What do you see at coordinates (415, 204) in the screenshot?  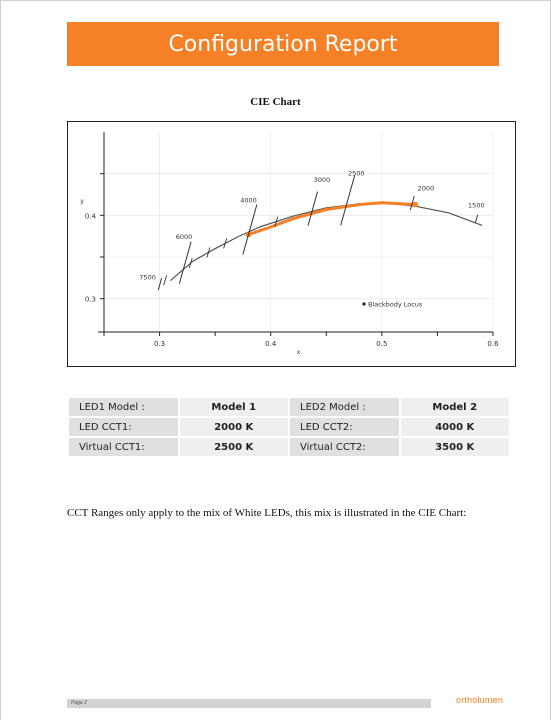 I see `mix-endpoint` at bounding box center [415, 204].